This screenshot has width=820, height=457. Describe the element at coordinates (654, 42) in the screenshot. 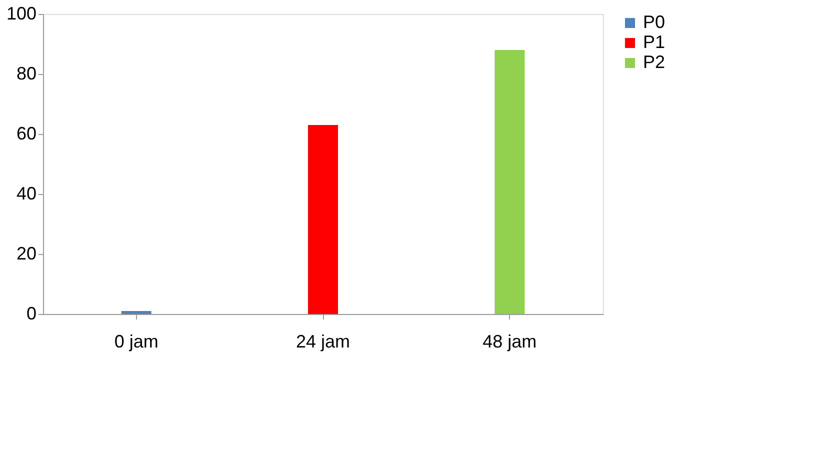

I see `legend-label: P1` at that location.